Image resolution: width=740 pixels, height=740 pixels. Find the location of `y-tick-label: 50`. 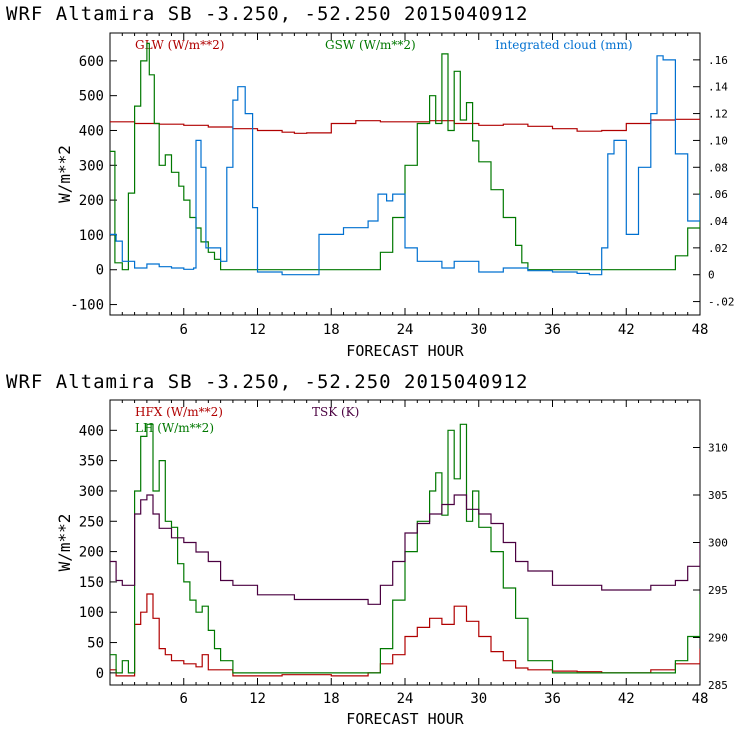

y-tick-label: 50 is located at coordinates (95, 644).